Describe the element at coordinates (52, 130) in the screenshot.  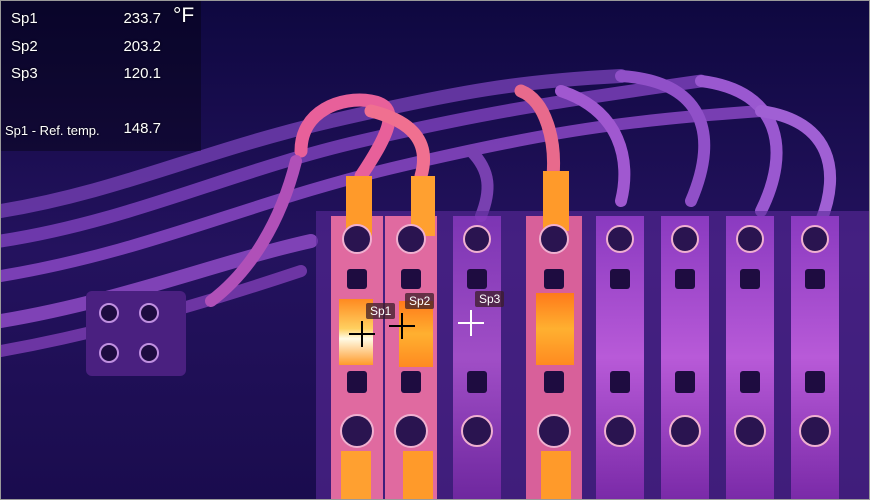
I see `ref-temp-label: Sp1 - Ref. temp.` at that location.